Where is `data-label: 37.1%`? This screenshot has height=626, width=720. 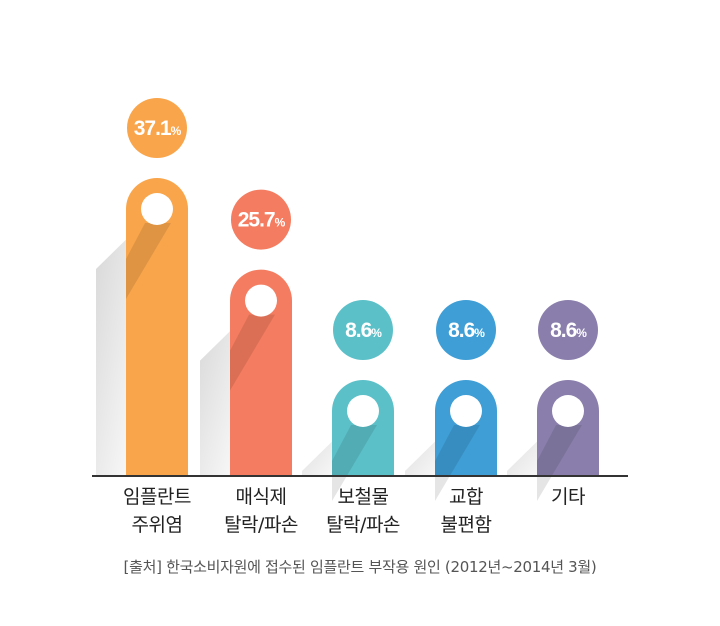 data-label: 37.1% is located at coordinates (158, 128).